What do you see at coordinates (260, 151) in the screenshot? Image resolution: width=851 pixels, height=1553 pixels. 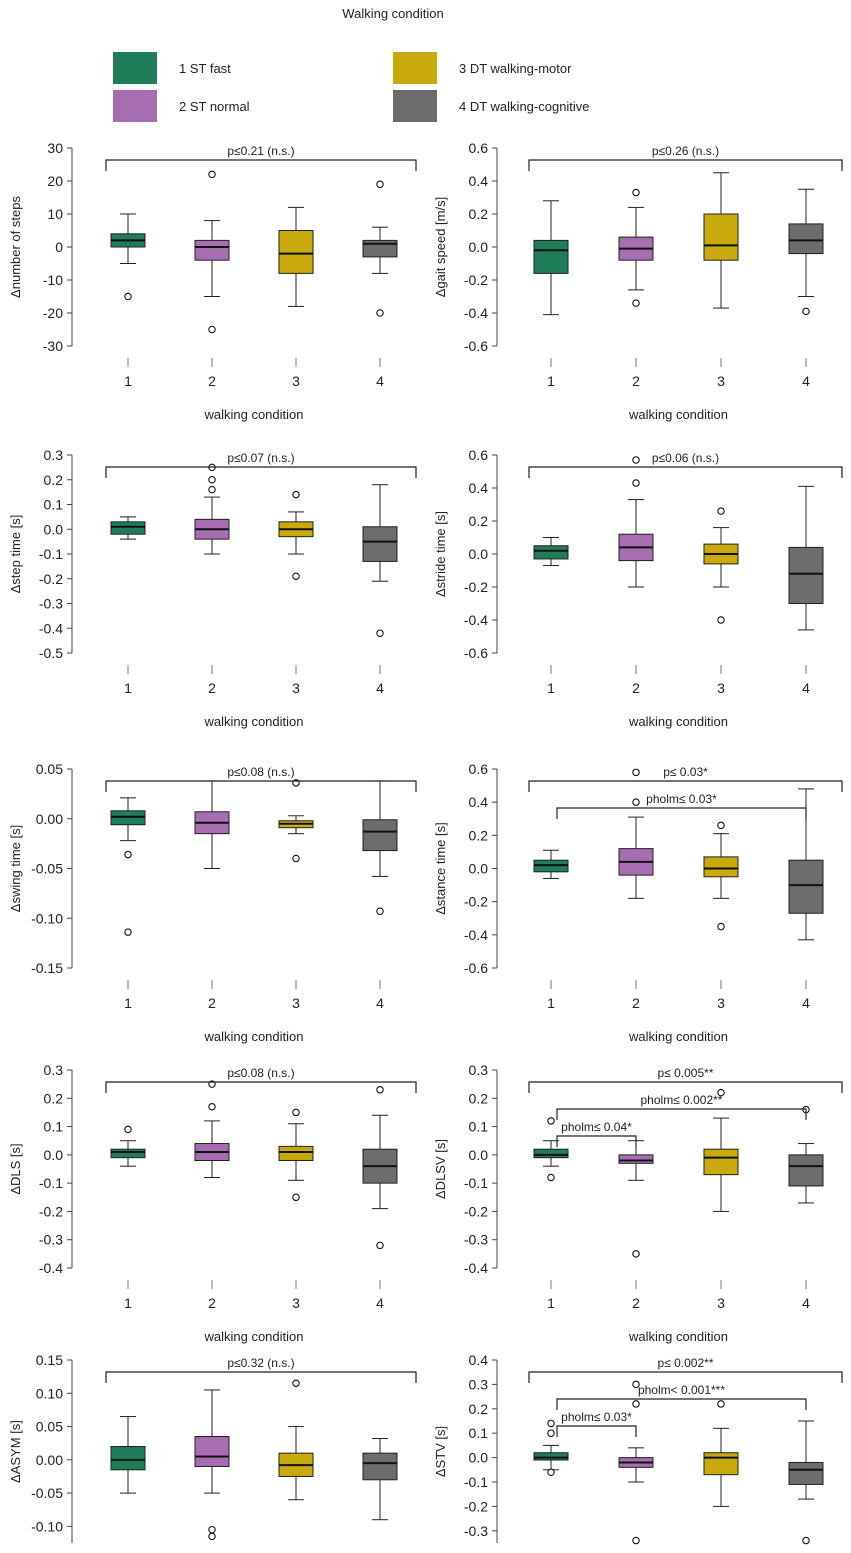 I see `bracket-label: p≤0.21 (n.s.)` at bounding box center [260, 151].